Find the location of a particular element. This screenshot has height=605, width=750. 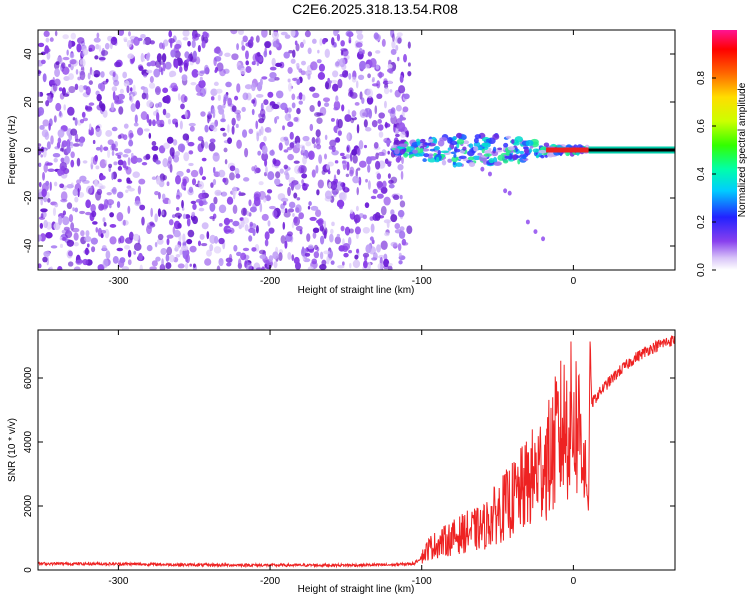

outlier-blob is located at coordinates (535, 232).